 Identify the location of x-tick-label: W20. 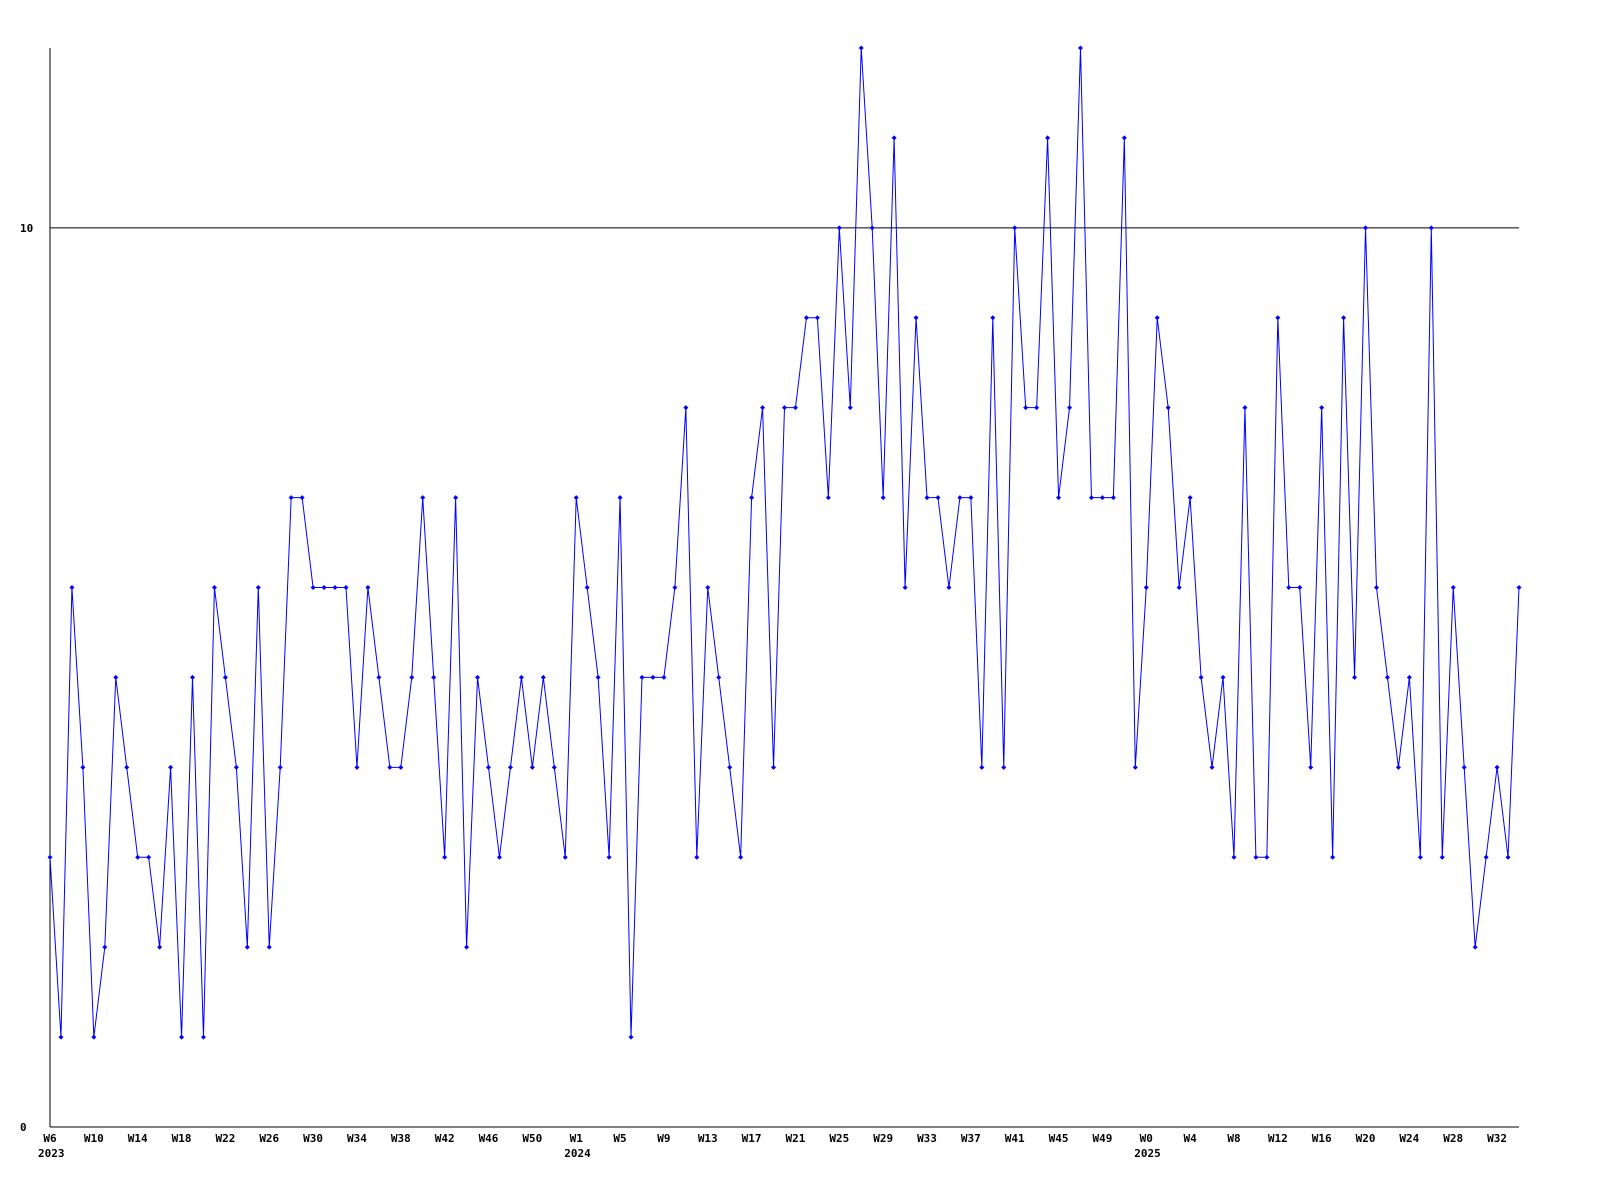
(1366, 1138).